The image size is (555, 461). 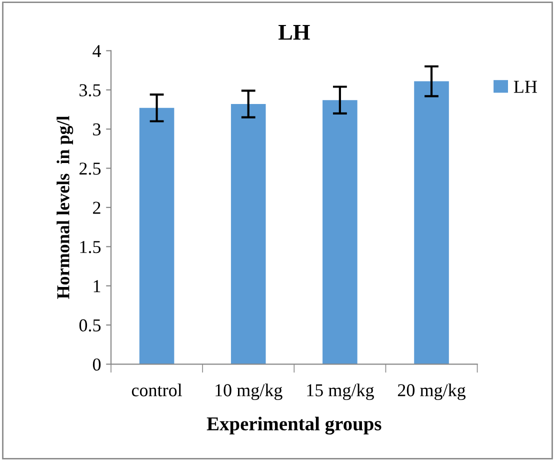 I want to click on y-tick-label: 0.5, so click(x=90, y=325).